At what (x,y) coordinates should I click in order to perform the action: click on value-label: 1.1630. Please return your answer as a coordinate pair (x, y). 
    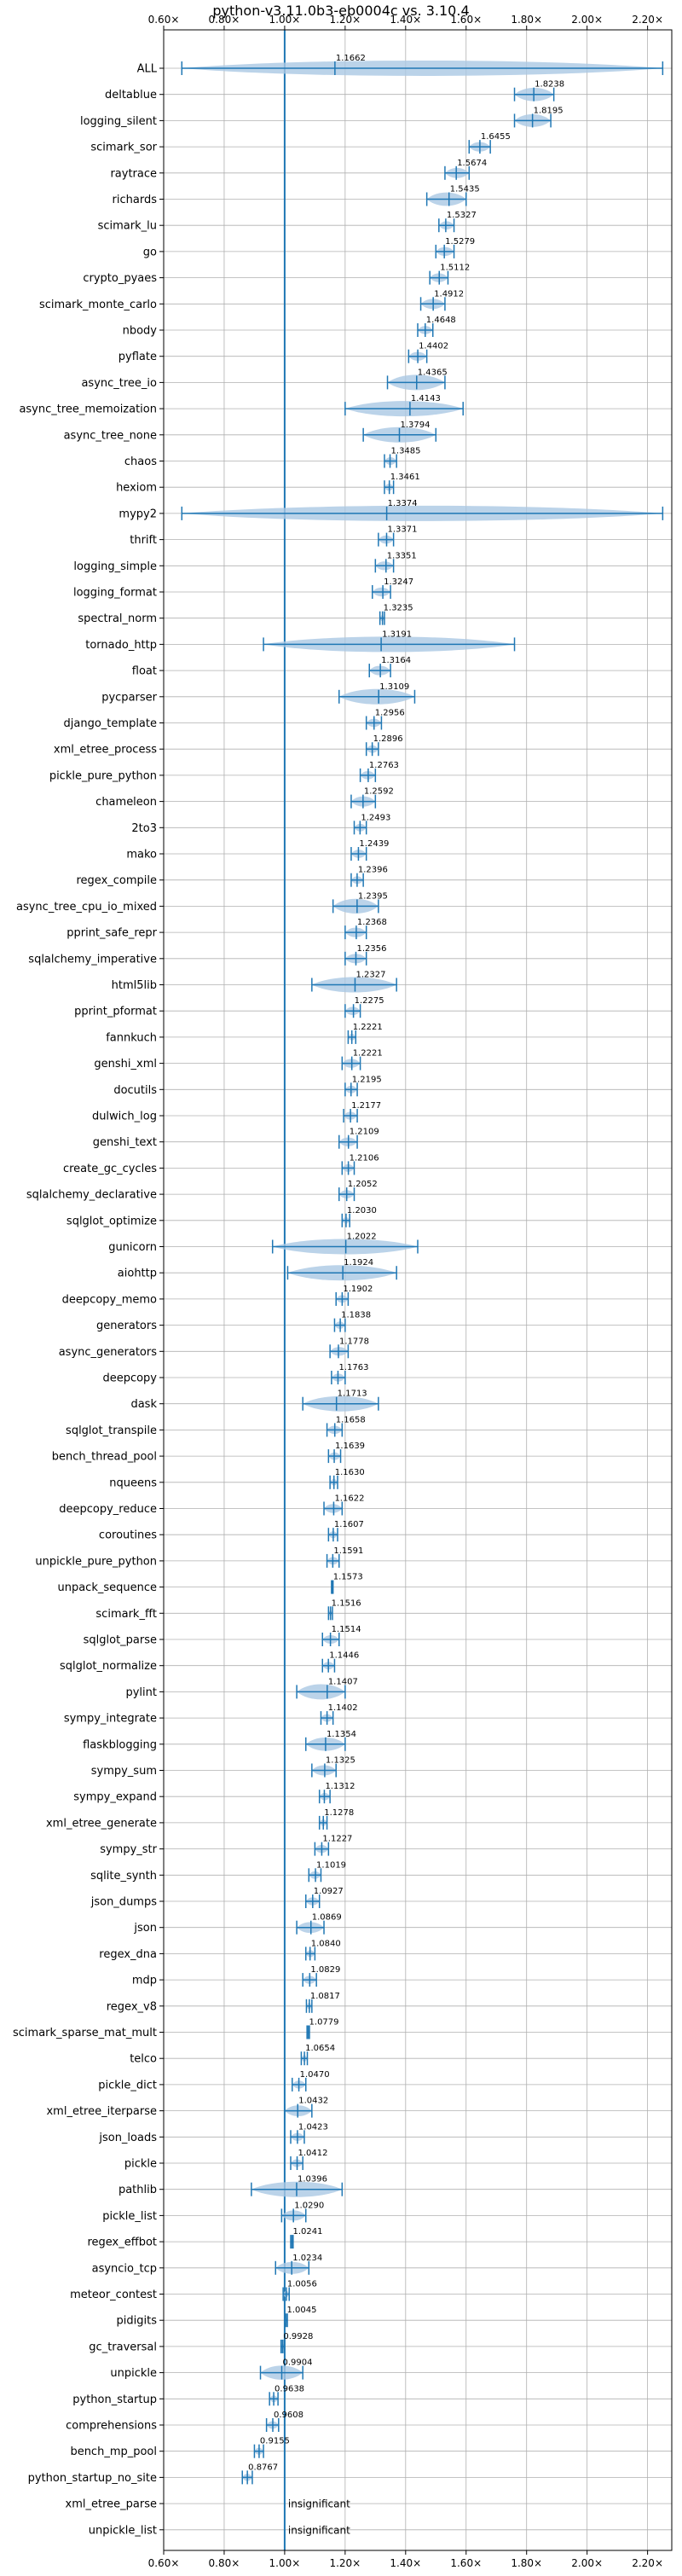
    Looking at the image, I should click on (350, 1472).